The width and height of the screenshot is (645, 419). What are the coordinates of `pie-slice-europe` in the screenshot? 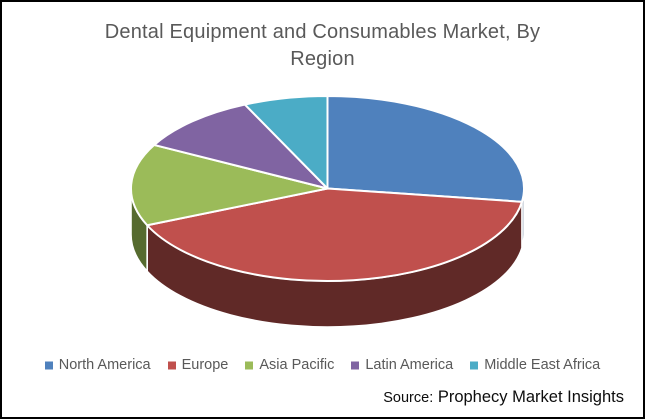 It's located at (334, 234).